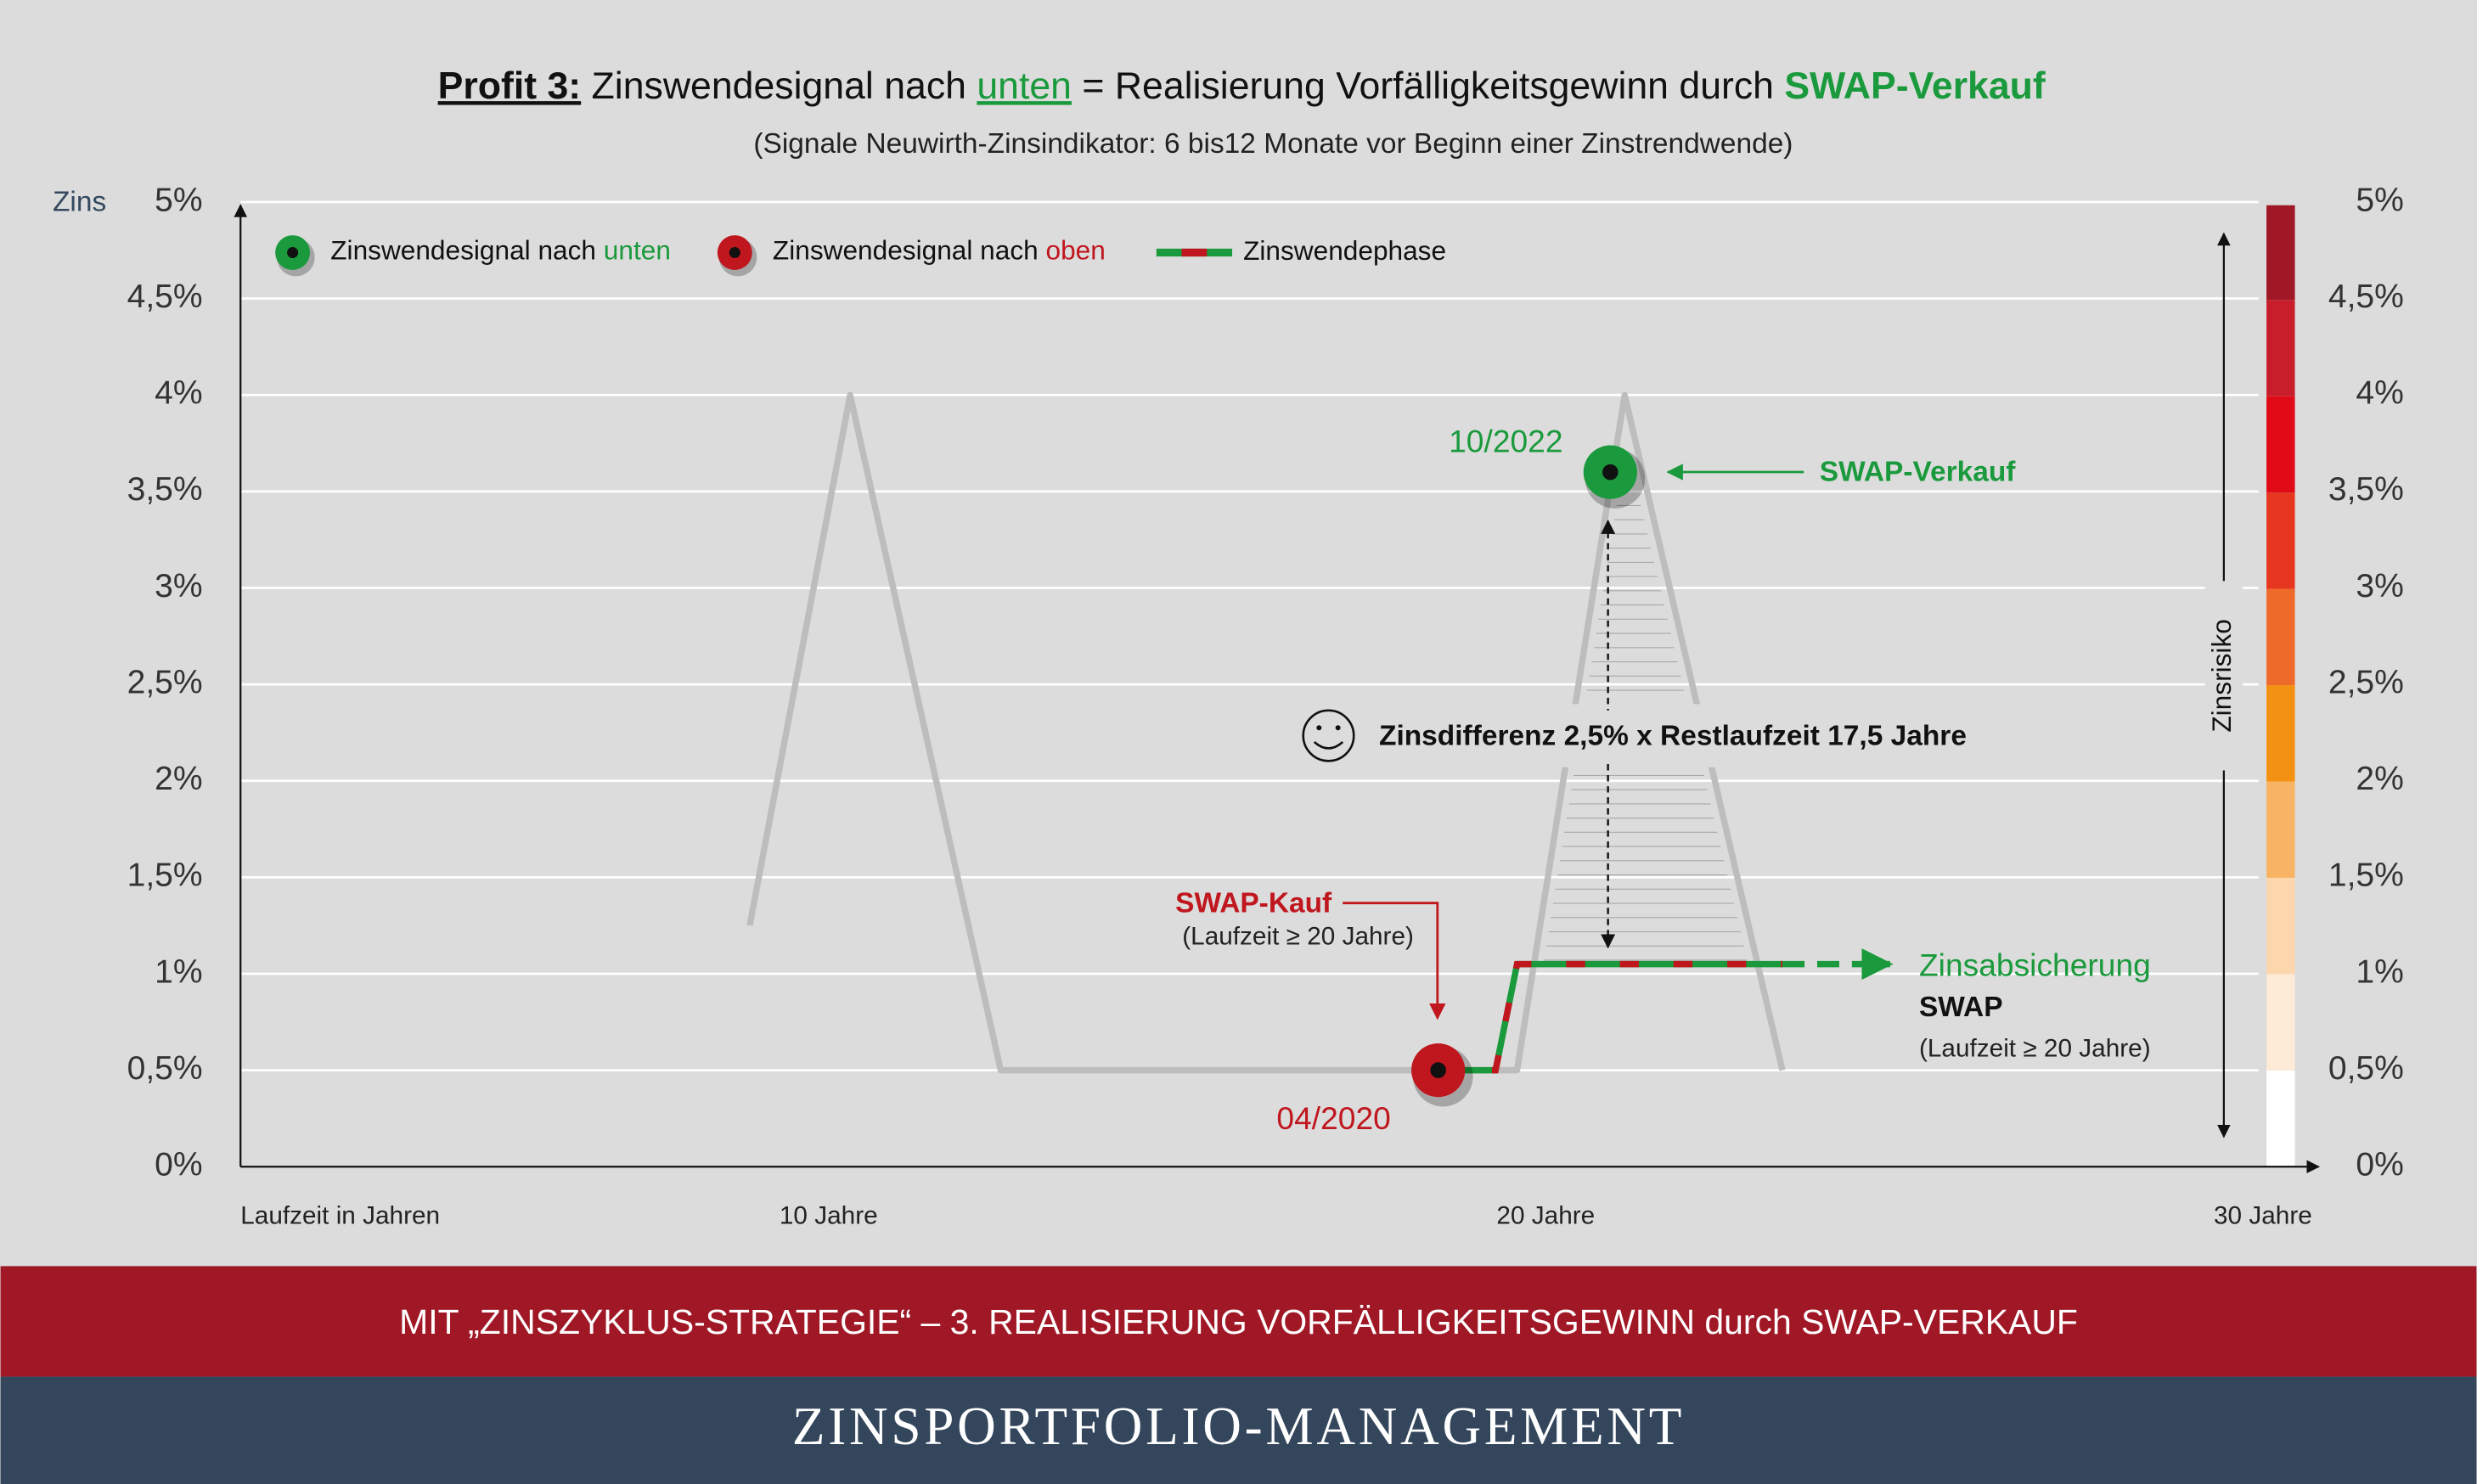 The image size is (2477, 1484). I want to click on legend-label: Zinswendesignal nach oben, so click(939, 251).